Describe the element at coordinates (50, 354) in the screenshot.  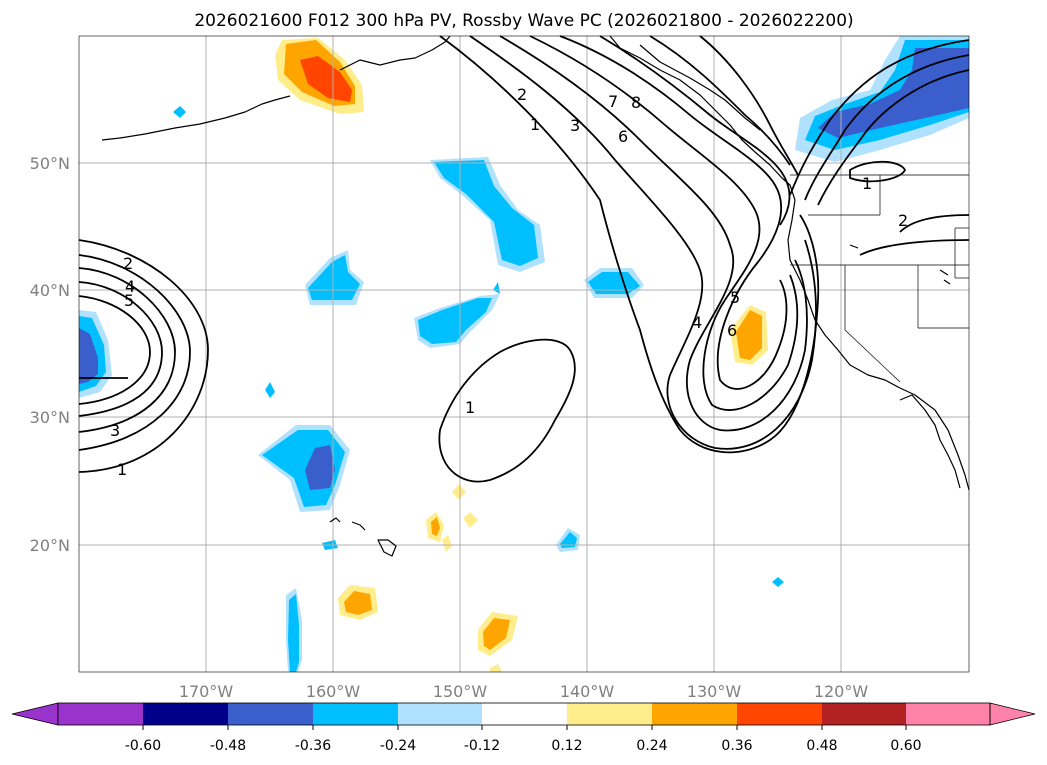
I see `lat-axis: 50°N 40°N 30°N 20°N` at that location.